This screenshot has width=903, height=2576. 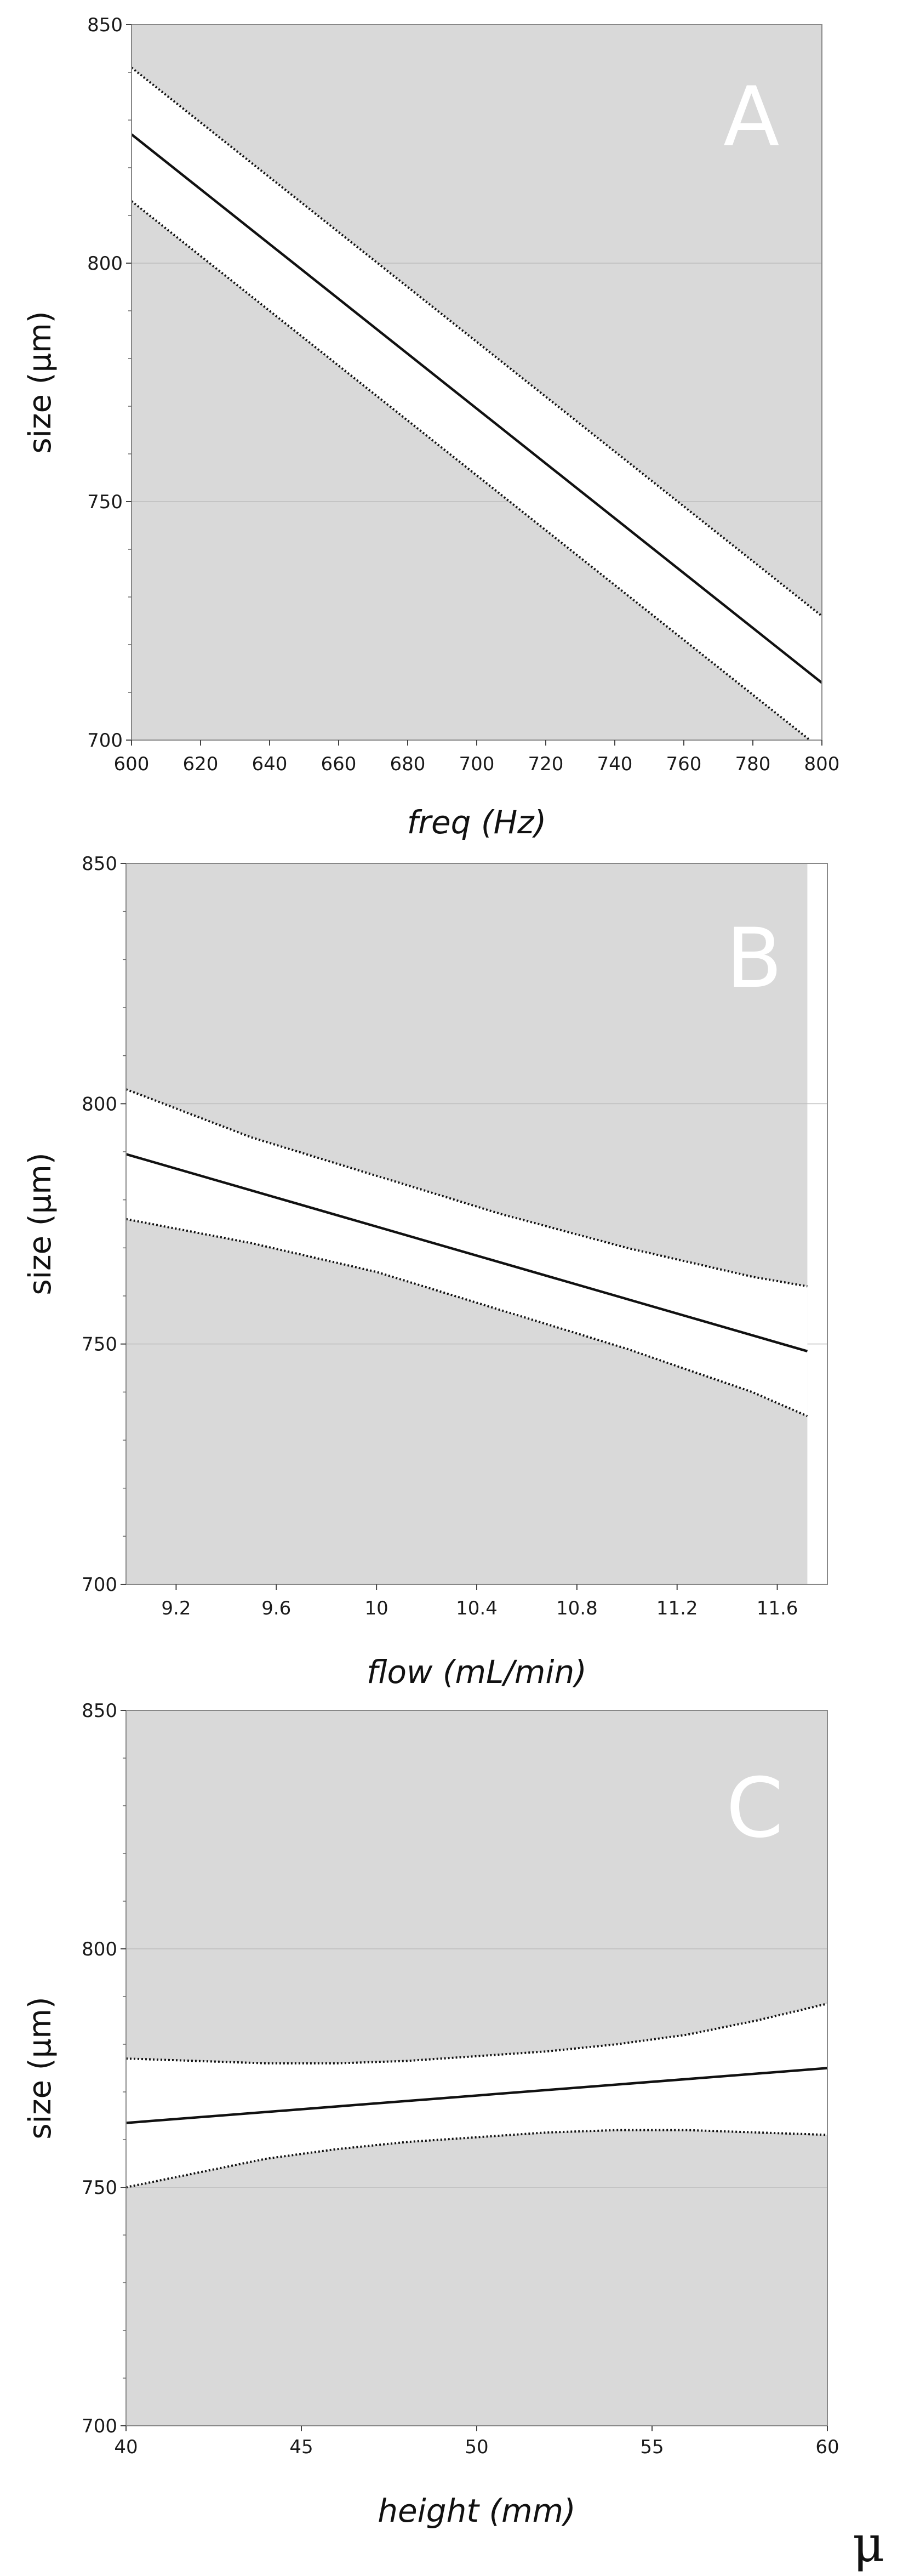 What do you see at coordinates (270, 764) in the screenshot?
I see `x-tick-label: 640` at bounding box center [270, 764].